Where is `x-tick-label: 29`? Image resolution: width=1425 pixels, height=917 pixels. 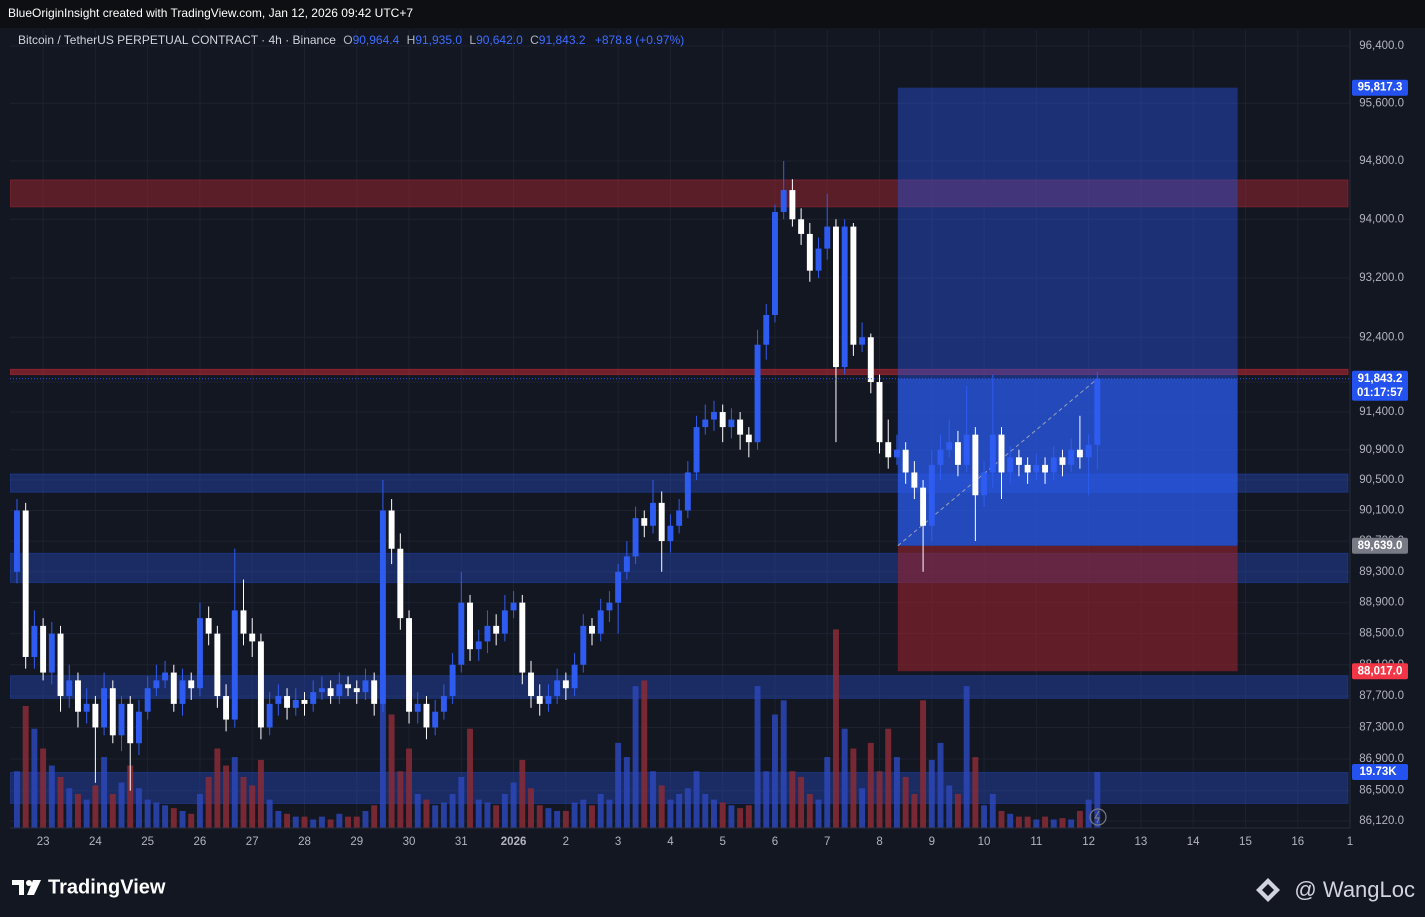 x-tick-label: 29 is located at coordinates (356, 842).